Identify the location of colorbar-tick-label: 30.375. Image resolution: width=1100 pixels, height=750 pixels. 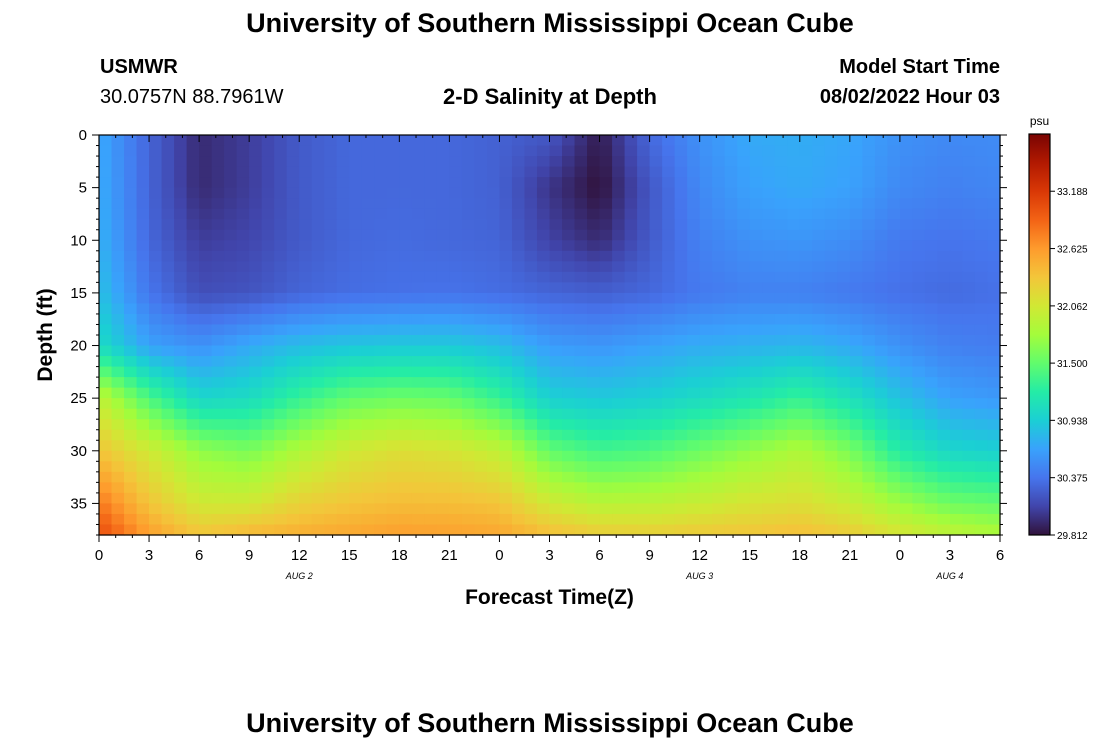
(1072, 479).